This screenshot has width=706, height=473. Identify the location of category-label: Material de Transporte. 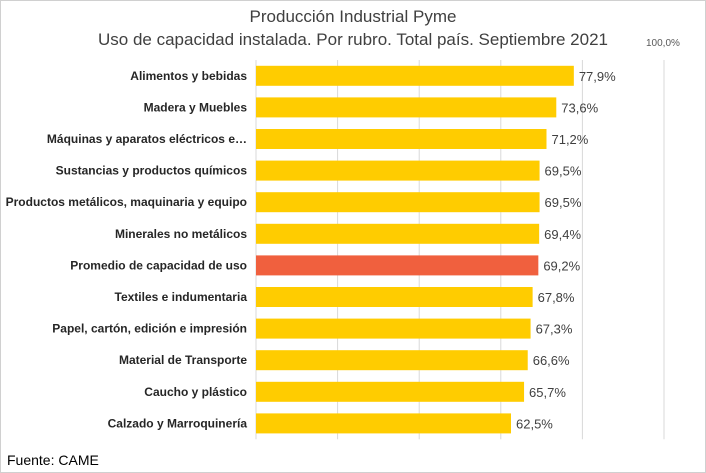
(183, 360).